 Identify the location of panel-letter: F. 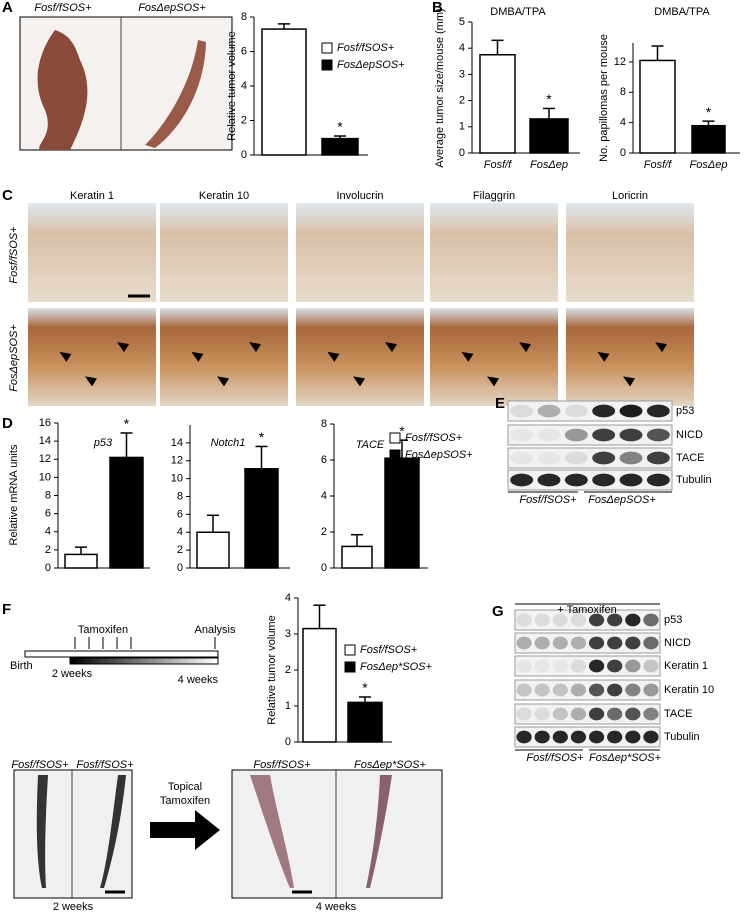
(6, 609).